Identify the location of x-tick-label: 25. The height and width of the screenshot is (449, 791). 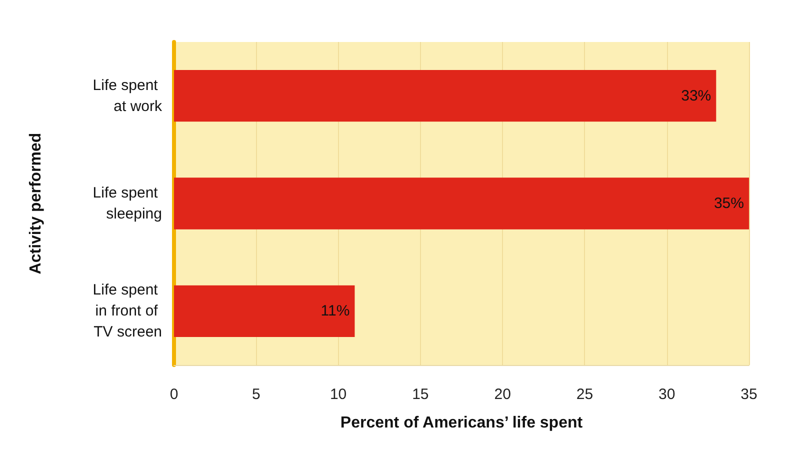
(585, 394).